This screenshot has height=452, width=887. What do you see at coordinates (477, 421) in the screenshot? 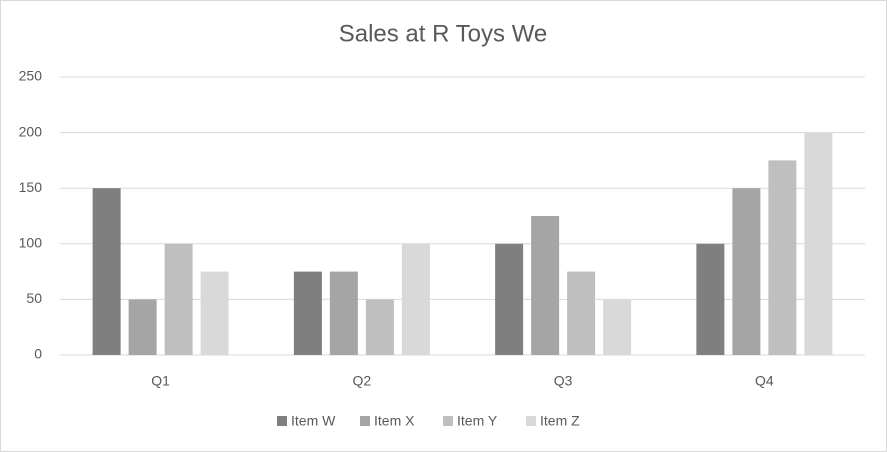
I see `legend-label: Item Y` at bounding box center [477, 421].